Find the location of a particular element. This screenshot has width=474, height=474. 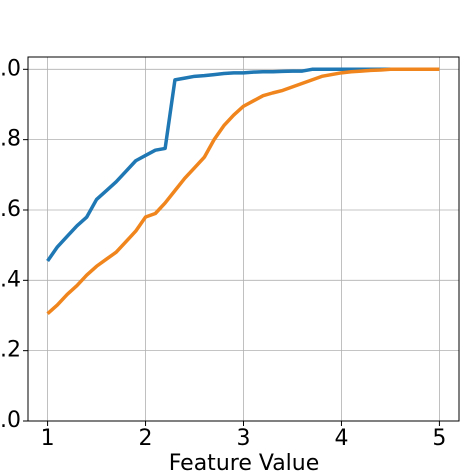

y-tick-label: .8 is located at coordinates (10, 139).